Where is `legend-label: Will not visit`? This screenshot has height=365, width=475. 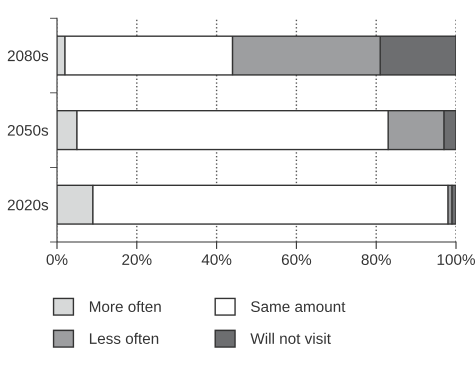
legend-label: Will not visit is located at coordinates (290, 338).